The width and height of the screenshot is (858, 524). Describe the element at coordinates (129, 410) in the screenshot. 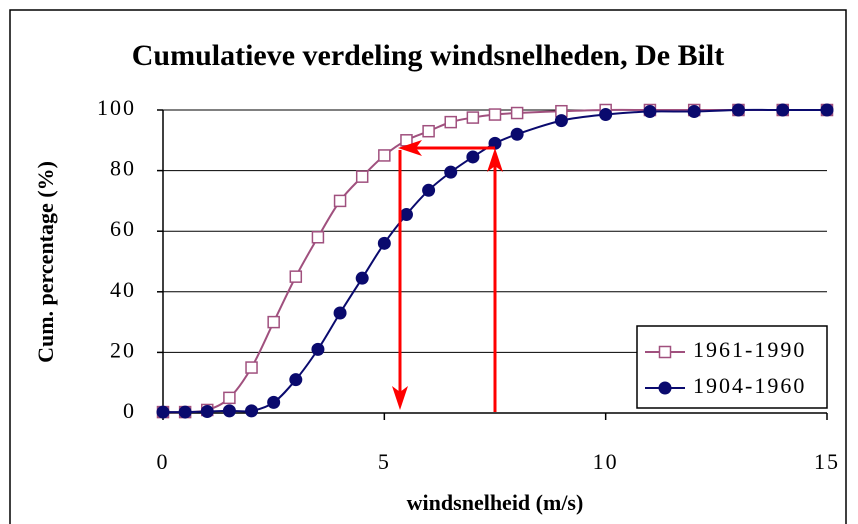

I see `y-tick-label: 0` at that location.